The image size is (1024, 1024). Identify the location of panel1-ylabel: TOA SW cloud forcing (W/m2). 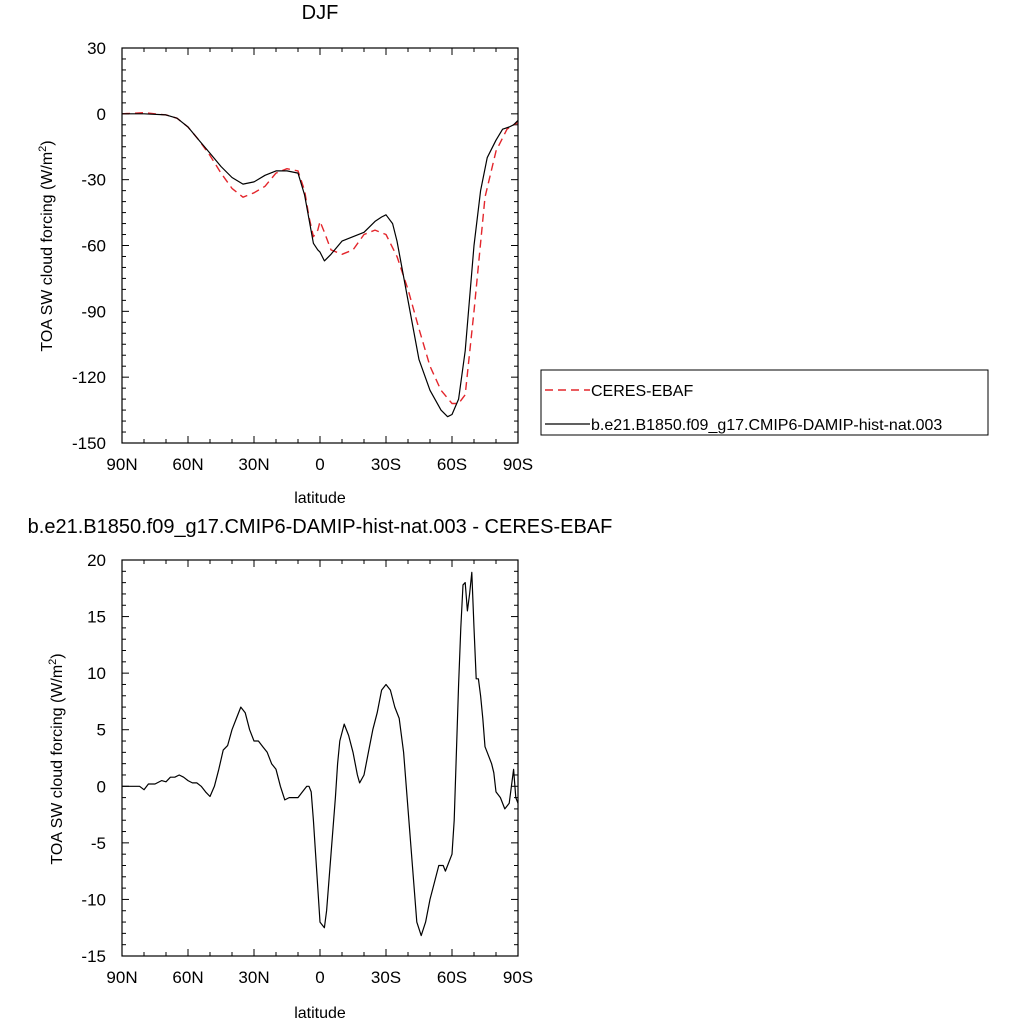
(46, 245).